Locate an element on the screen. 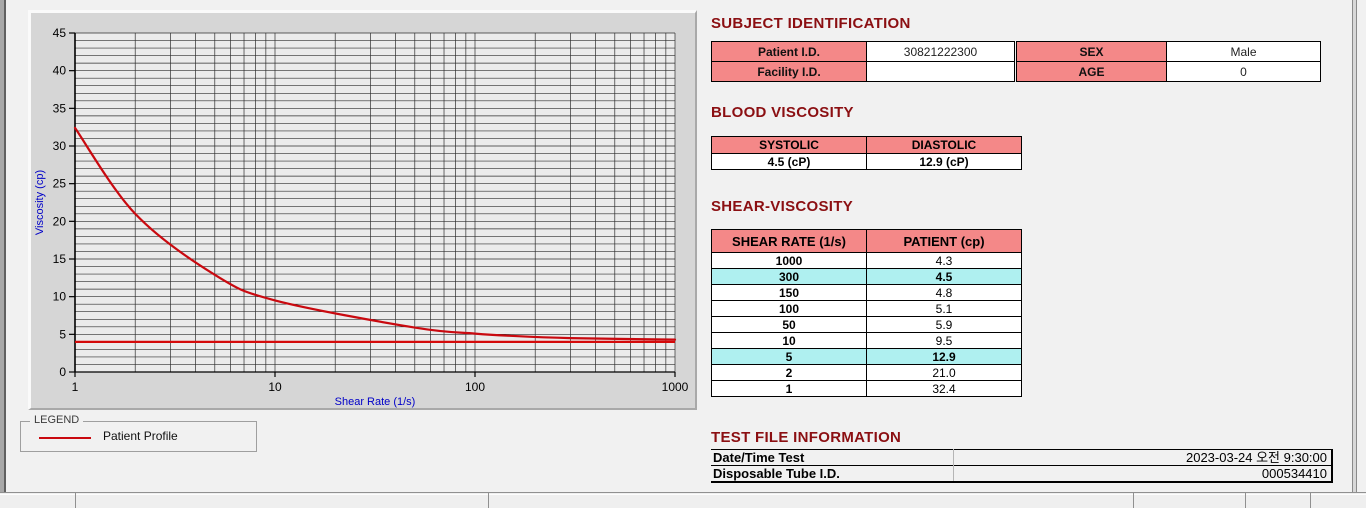 This screenshot has width=1366, height=508. table-row: Facility I.D. is located at coordinates (863, 71).